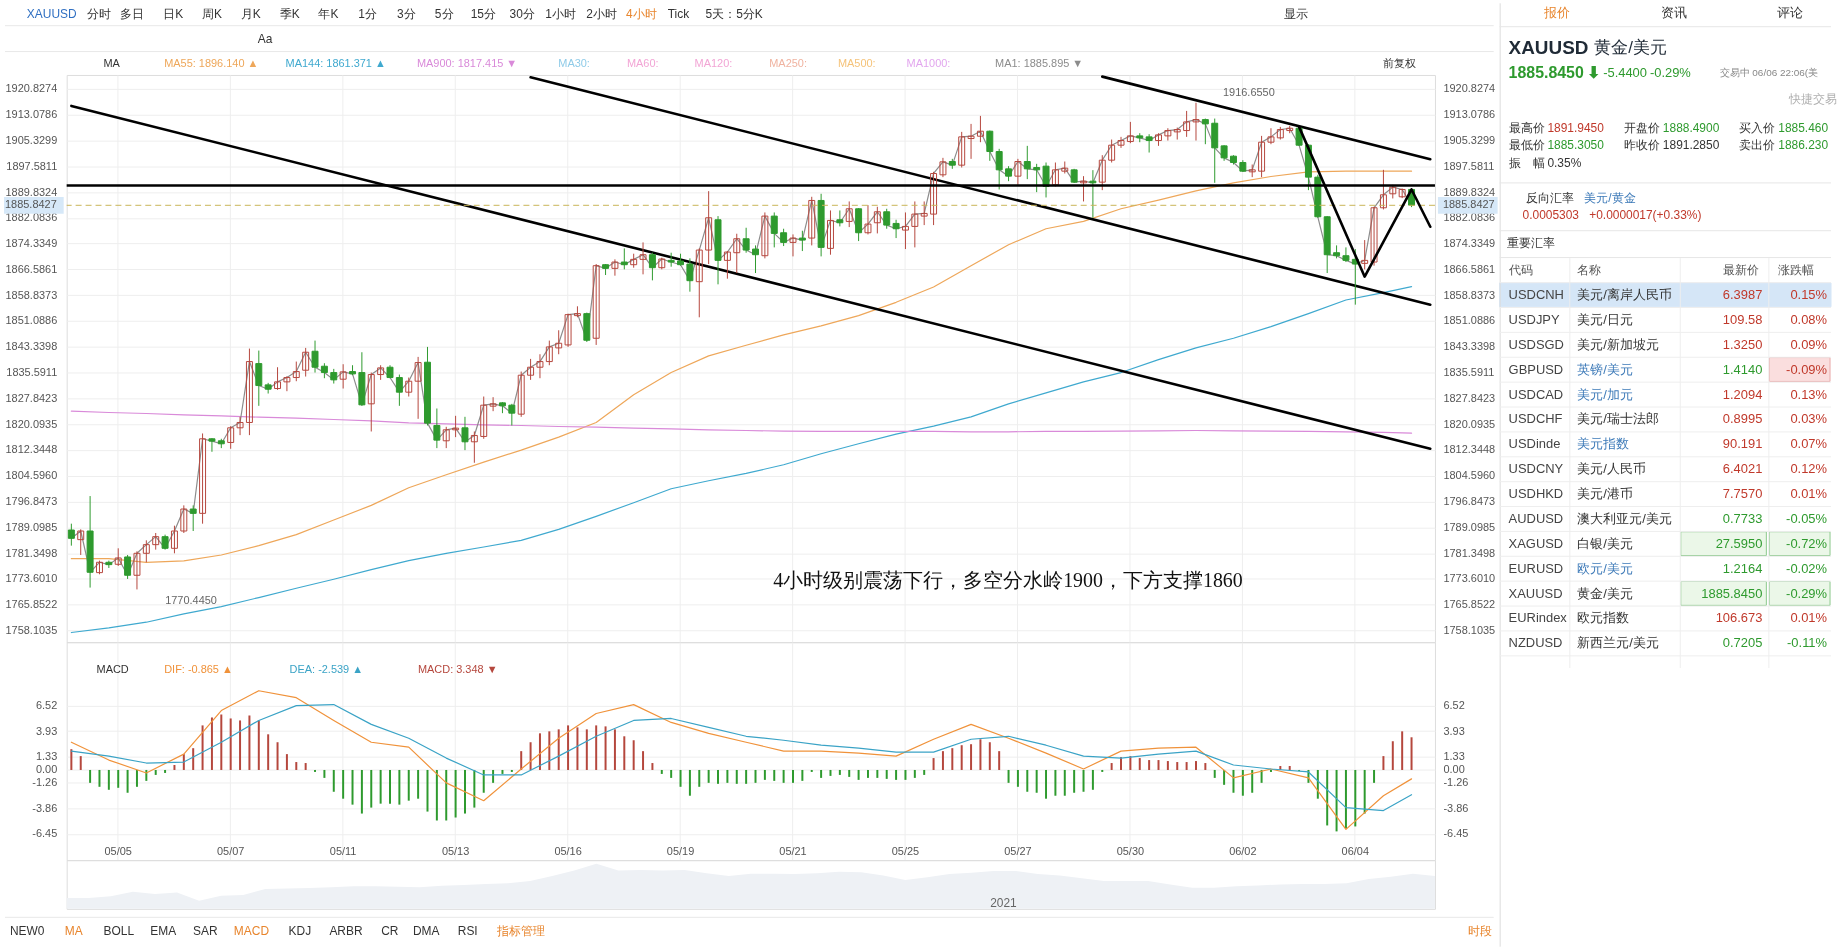 This screenshot has width=1837, height=948. I want to click on y-tick-label: 1835.5911, so click(32, 372).